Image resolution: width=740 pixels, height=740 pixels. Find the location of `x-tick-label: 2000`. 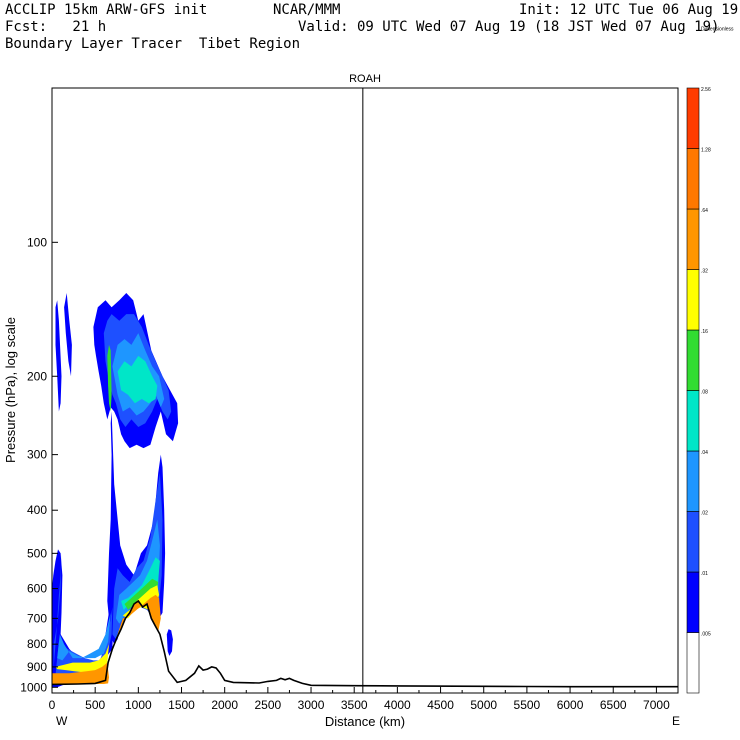

x-tick-label: 2000 is located at coordinates (224, 705).